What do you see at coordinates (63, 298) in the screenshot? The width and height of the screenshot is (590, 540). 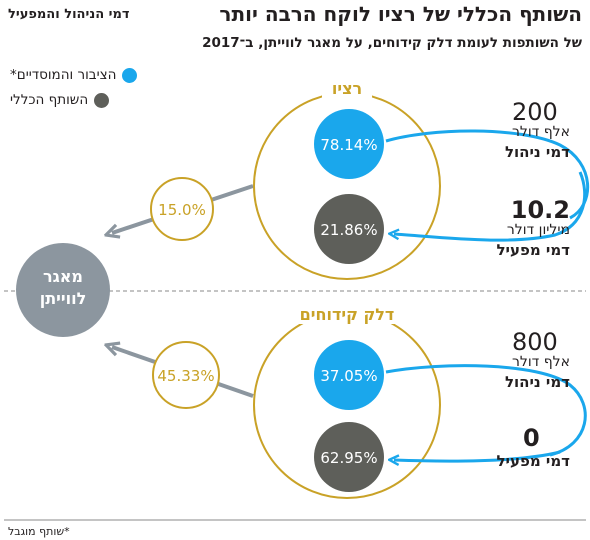 I see `reservoir-label-line2: לווייתן` at bounding box center [63, 298].